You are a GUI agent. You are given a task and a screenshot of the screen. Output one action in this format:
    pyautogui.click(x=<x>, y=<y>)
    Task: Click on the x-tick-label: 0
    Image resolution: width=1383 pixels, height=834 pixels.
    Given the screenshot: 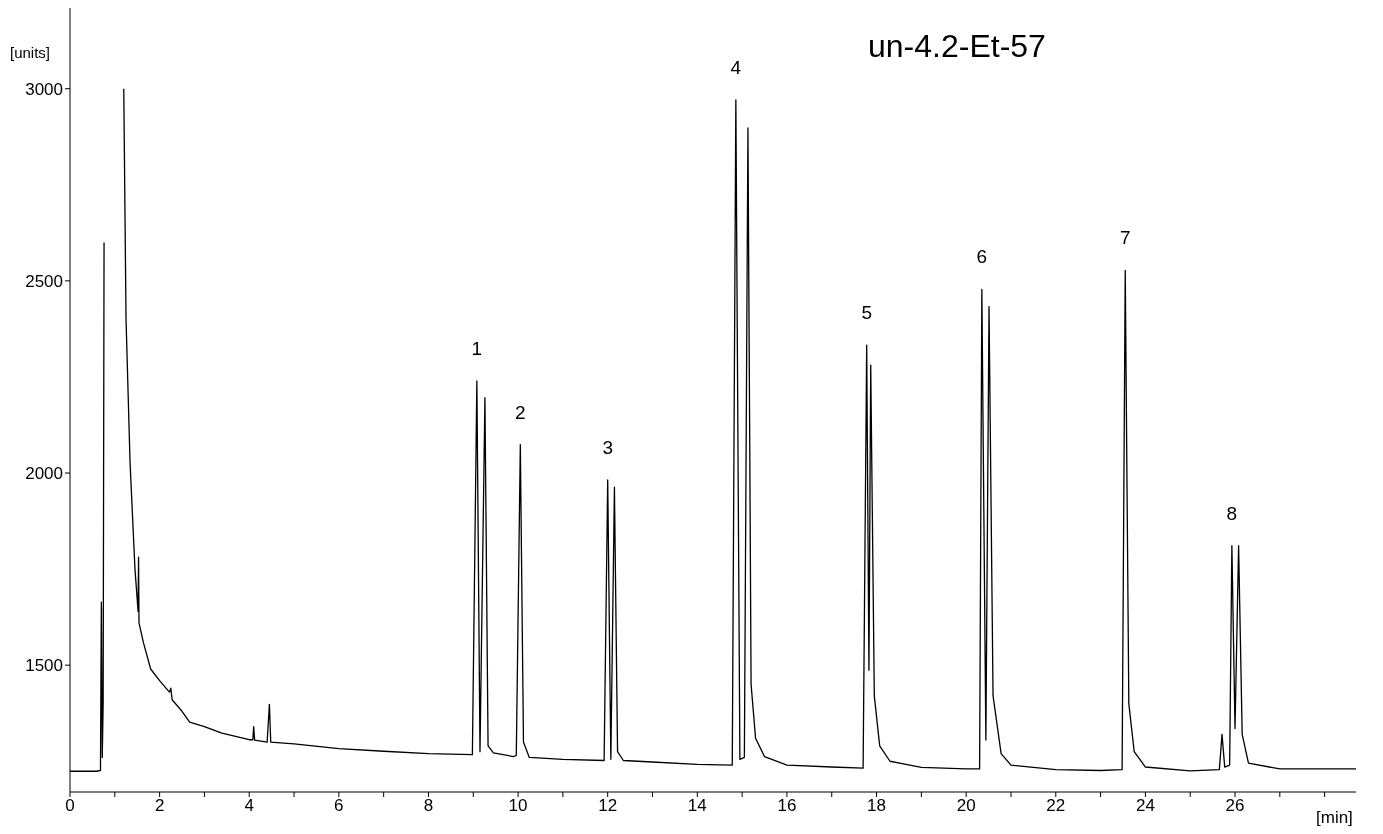 What is the action you would take?
    pyautogui.click(x=70, y=806)
    